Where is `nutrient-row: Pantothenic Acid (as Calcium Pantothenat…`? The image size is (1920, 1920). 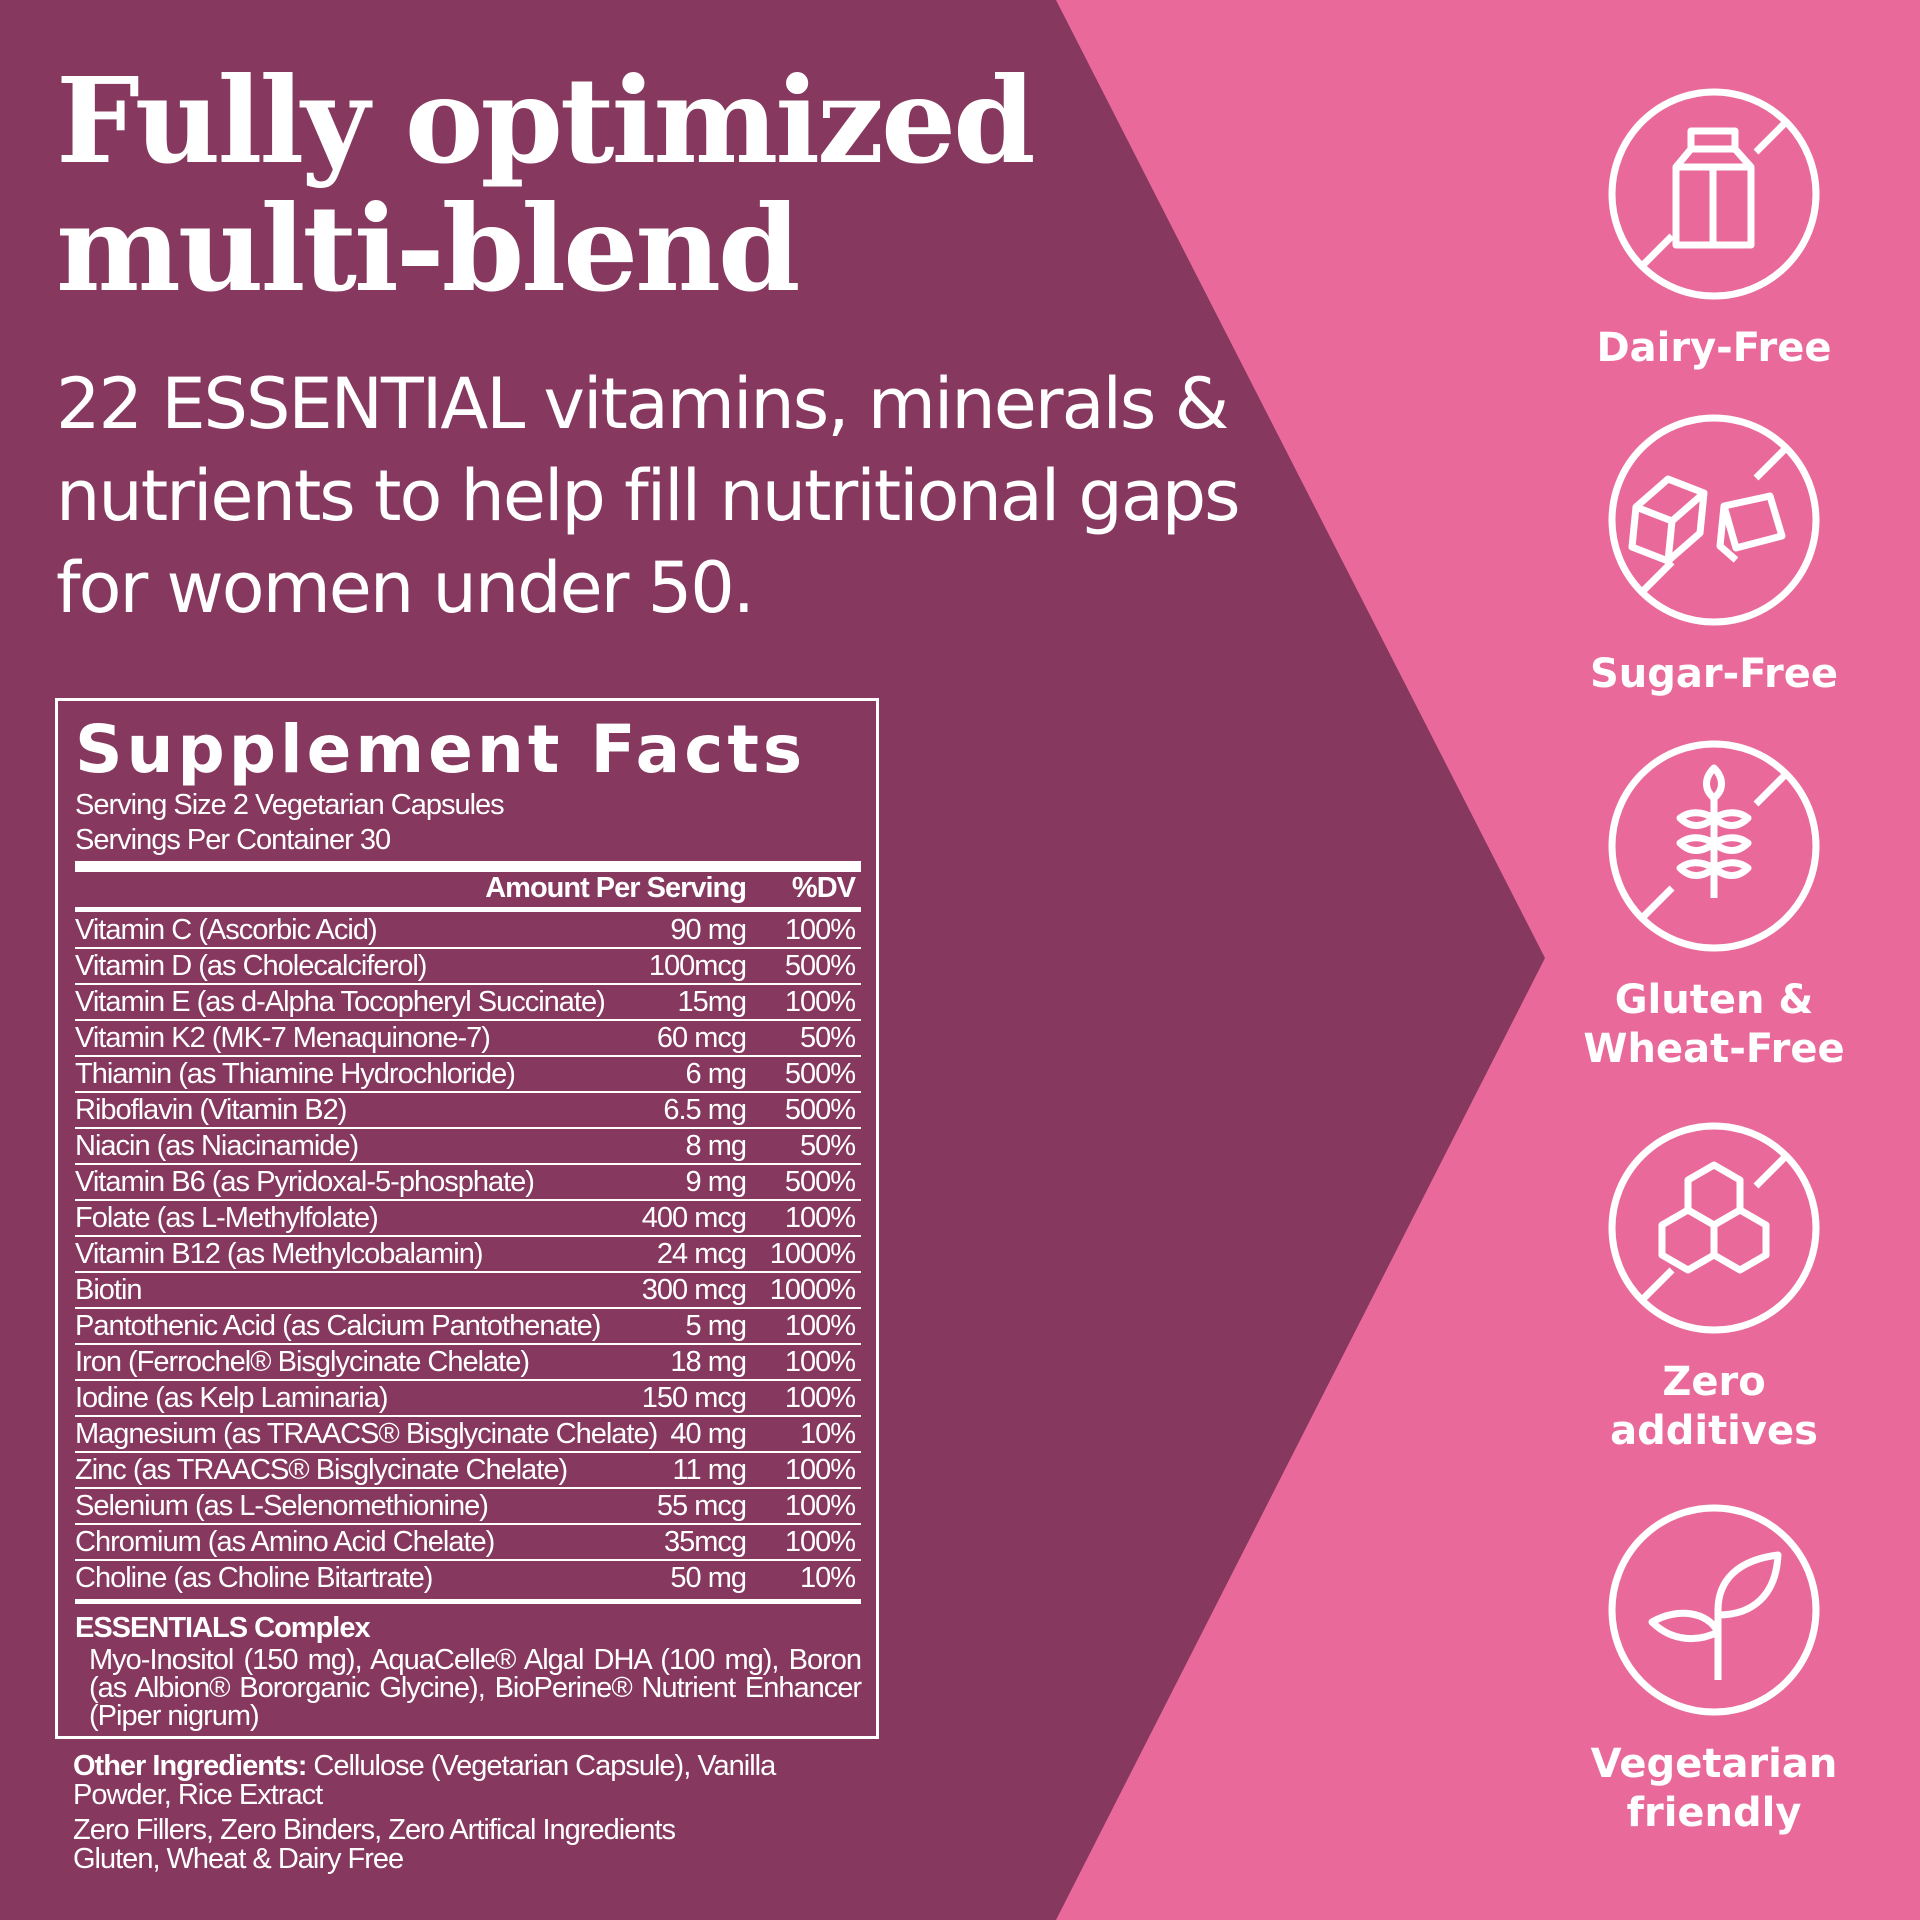
nutrient-row: Pantothenic Acid (as Calcium Pantothenat… is located at coordinates (468, 1327).